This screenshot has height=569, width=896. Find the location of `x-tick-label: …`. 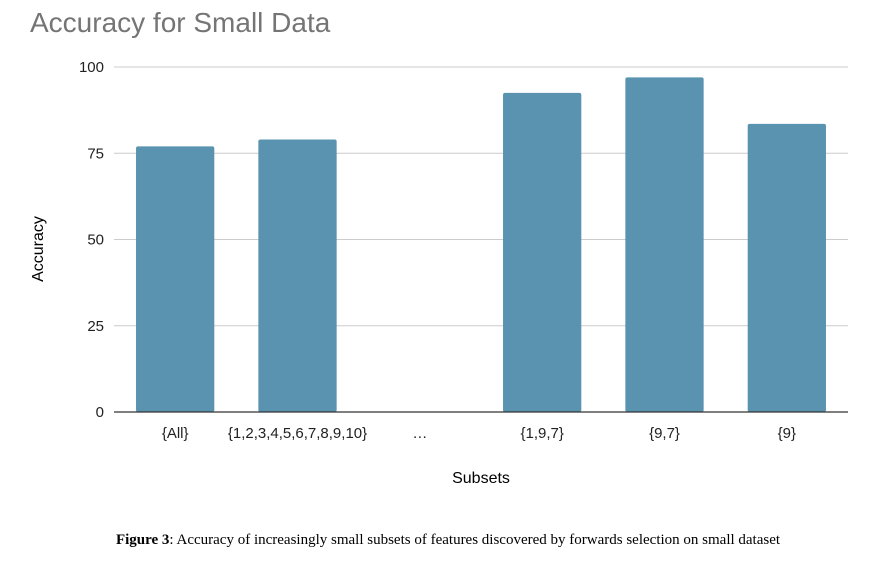

x-tick-label: … is located at coordinates (419, 433).